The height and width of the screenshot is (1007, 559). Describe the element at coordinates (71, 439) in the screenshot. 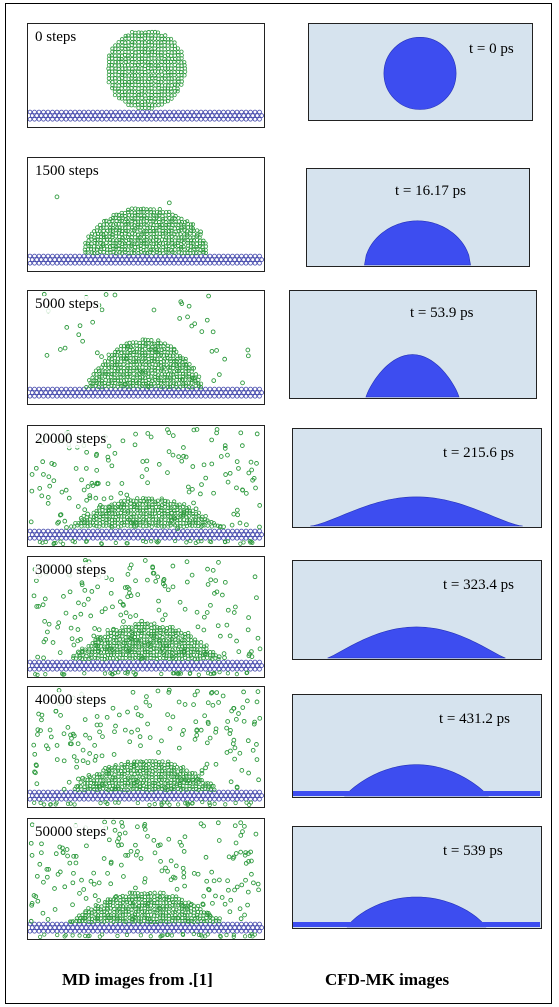

I see `md-step-label: 20000 steps` at that location.